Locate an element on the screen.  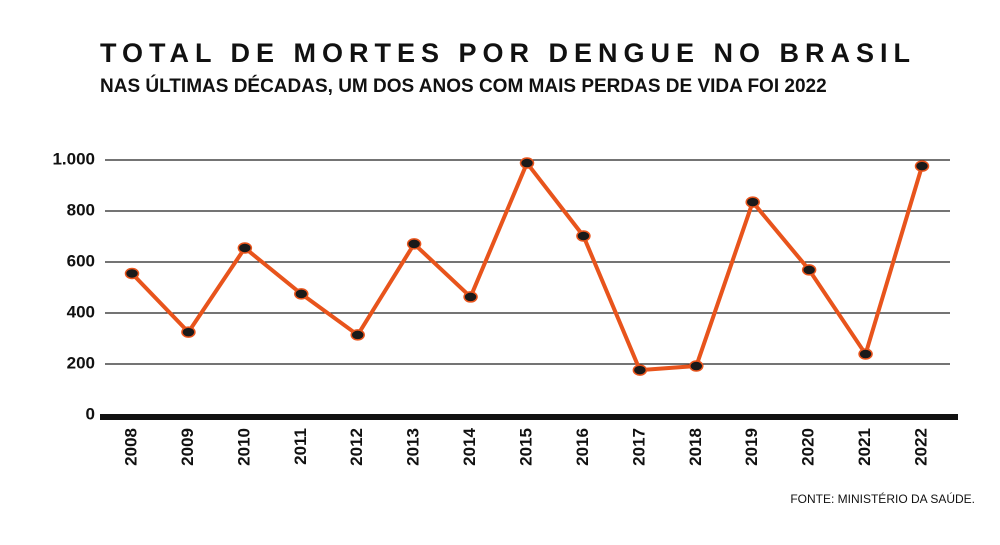
y-tick-label: 1.000 is located at coordinates (73, 158).